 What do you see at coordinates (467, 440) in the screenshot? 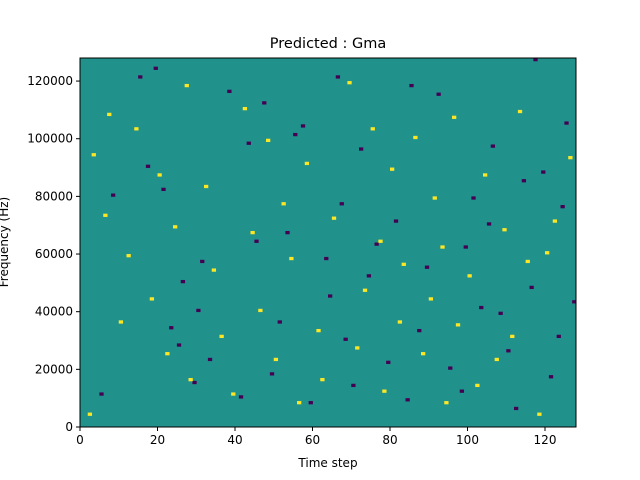
I see `x-tick-label: 100` at bounding box center [467, 440].